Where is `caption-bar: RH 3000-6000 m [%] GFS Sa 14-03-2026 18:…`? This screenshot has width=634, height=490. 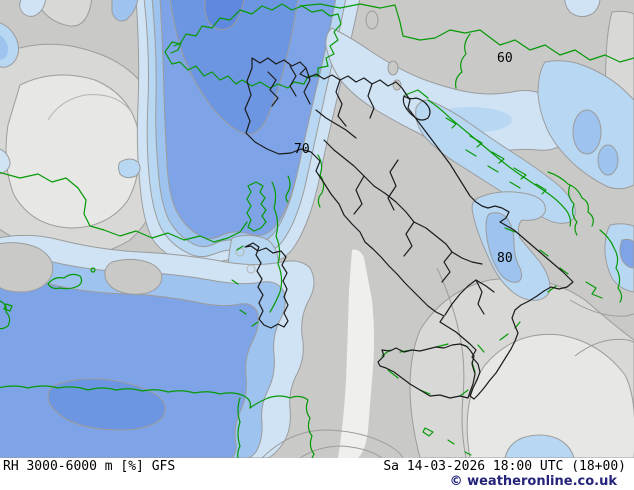
caption-bar: RH 3000-6000 m [%] GFS Sa 14-03-2026 18:… is located at coordinates (317, 474).